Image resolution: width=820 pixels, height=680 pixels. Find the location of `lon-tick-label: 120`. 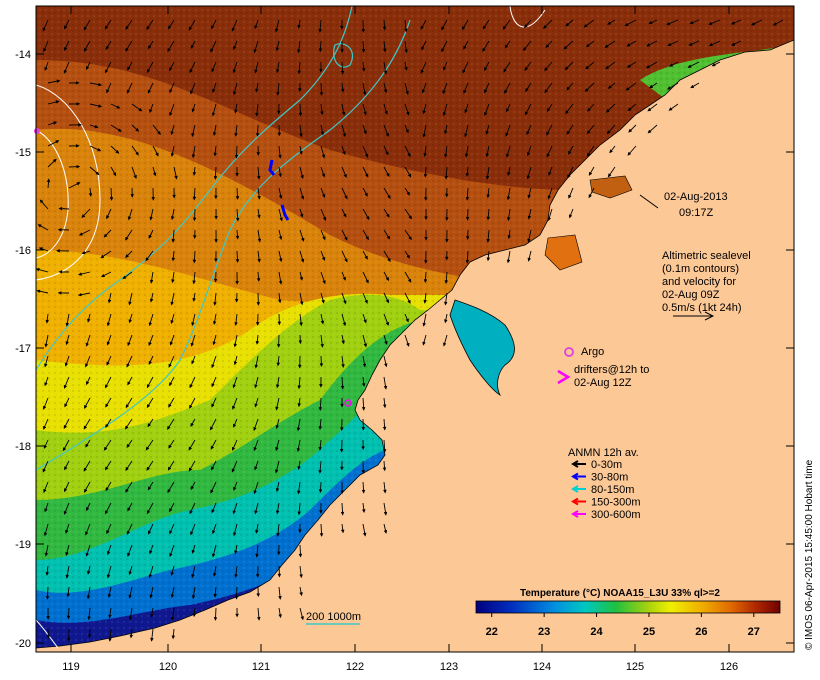

lon-tick-label: 120 is located at coordinates (168, 667).